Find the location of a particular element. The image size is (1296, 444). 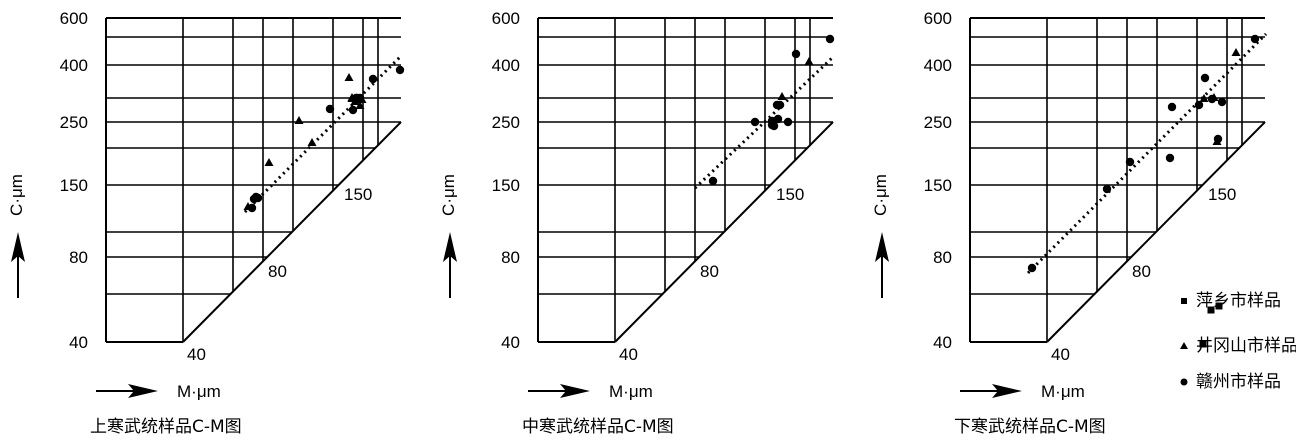

legend-marker-triangle-icon is located at coordinates (1184, 345).